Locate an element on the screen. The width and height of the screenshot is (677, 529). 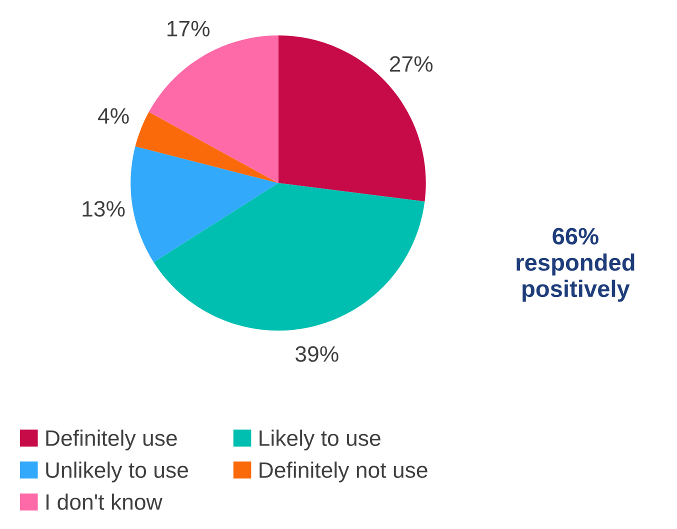
legend-label: Definitely use is located at coordinates (111, 440).